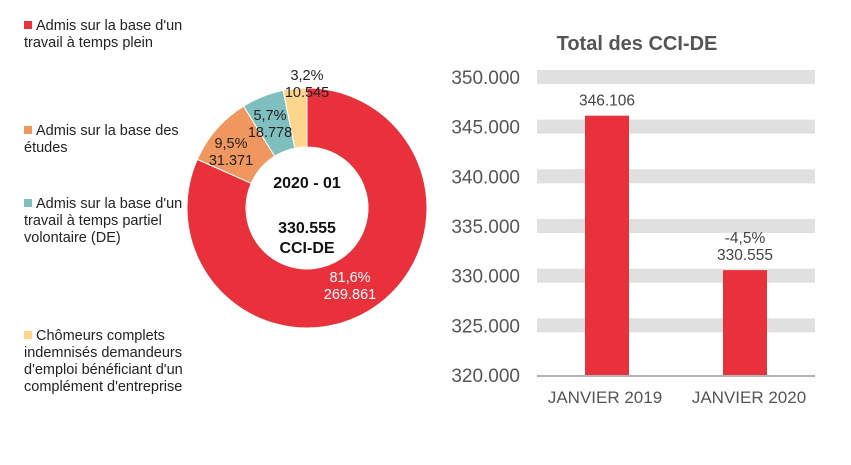  I want to click on y-tick-label: 335.000, so click(485, 227).